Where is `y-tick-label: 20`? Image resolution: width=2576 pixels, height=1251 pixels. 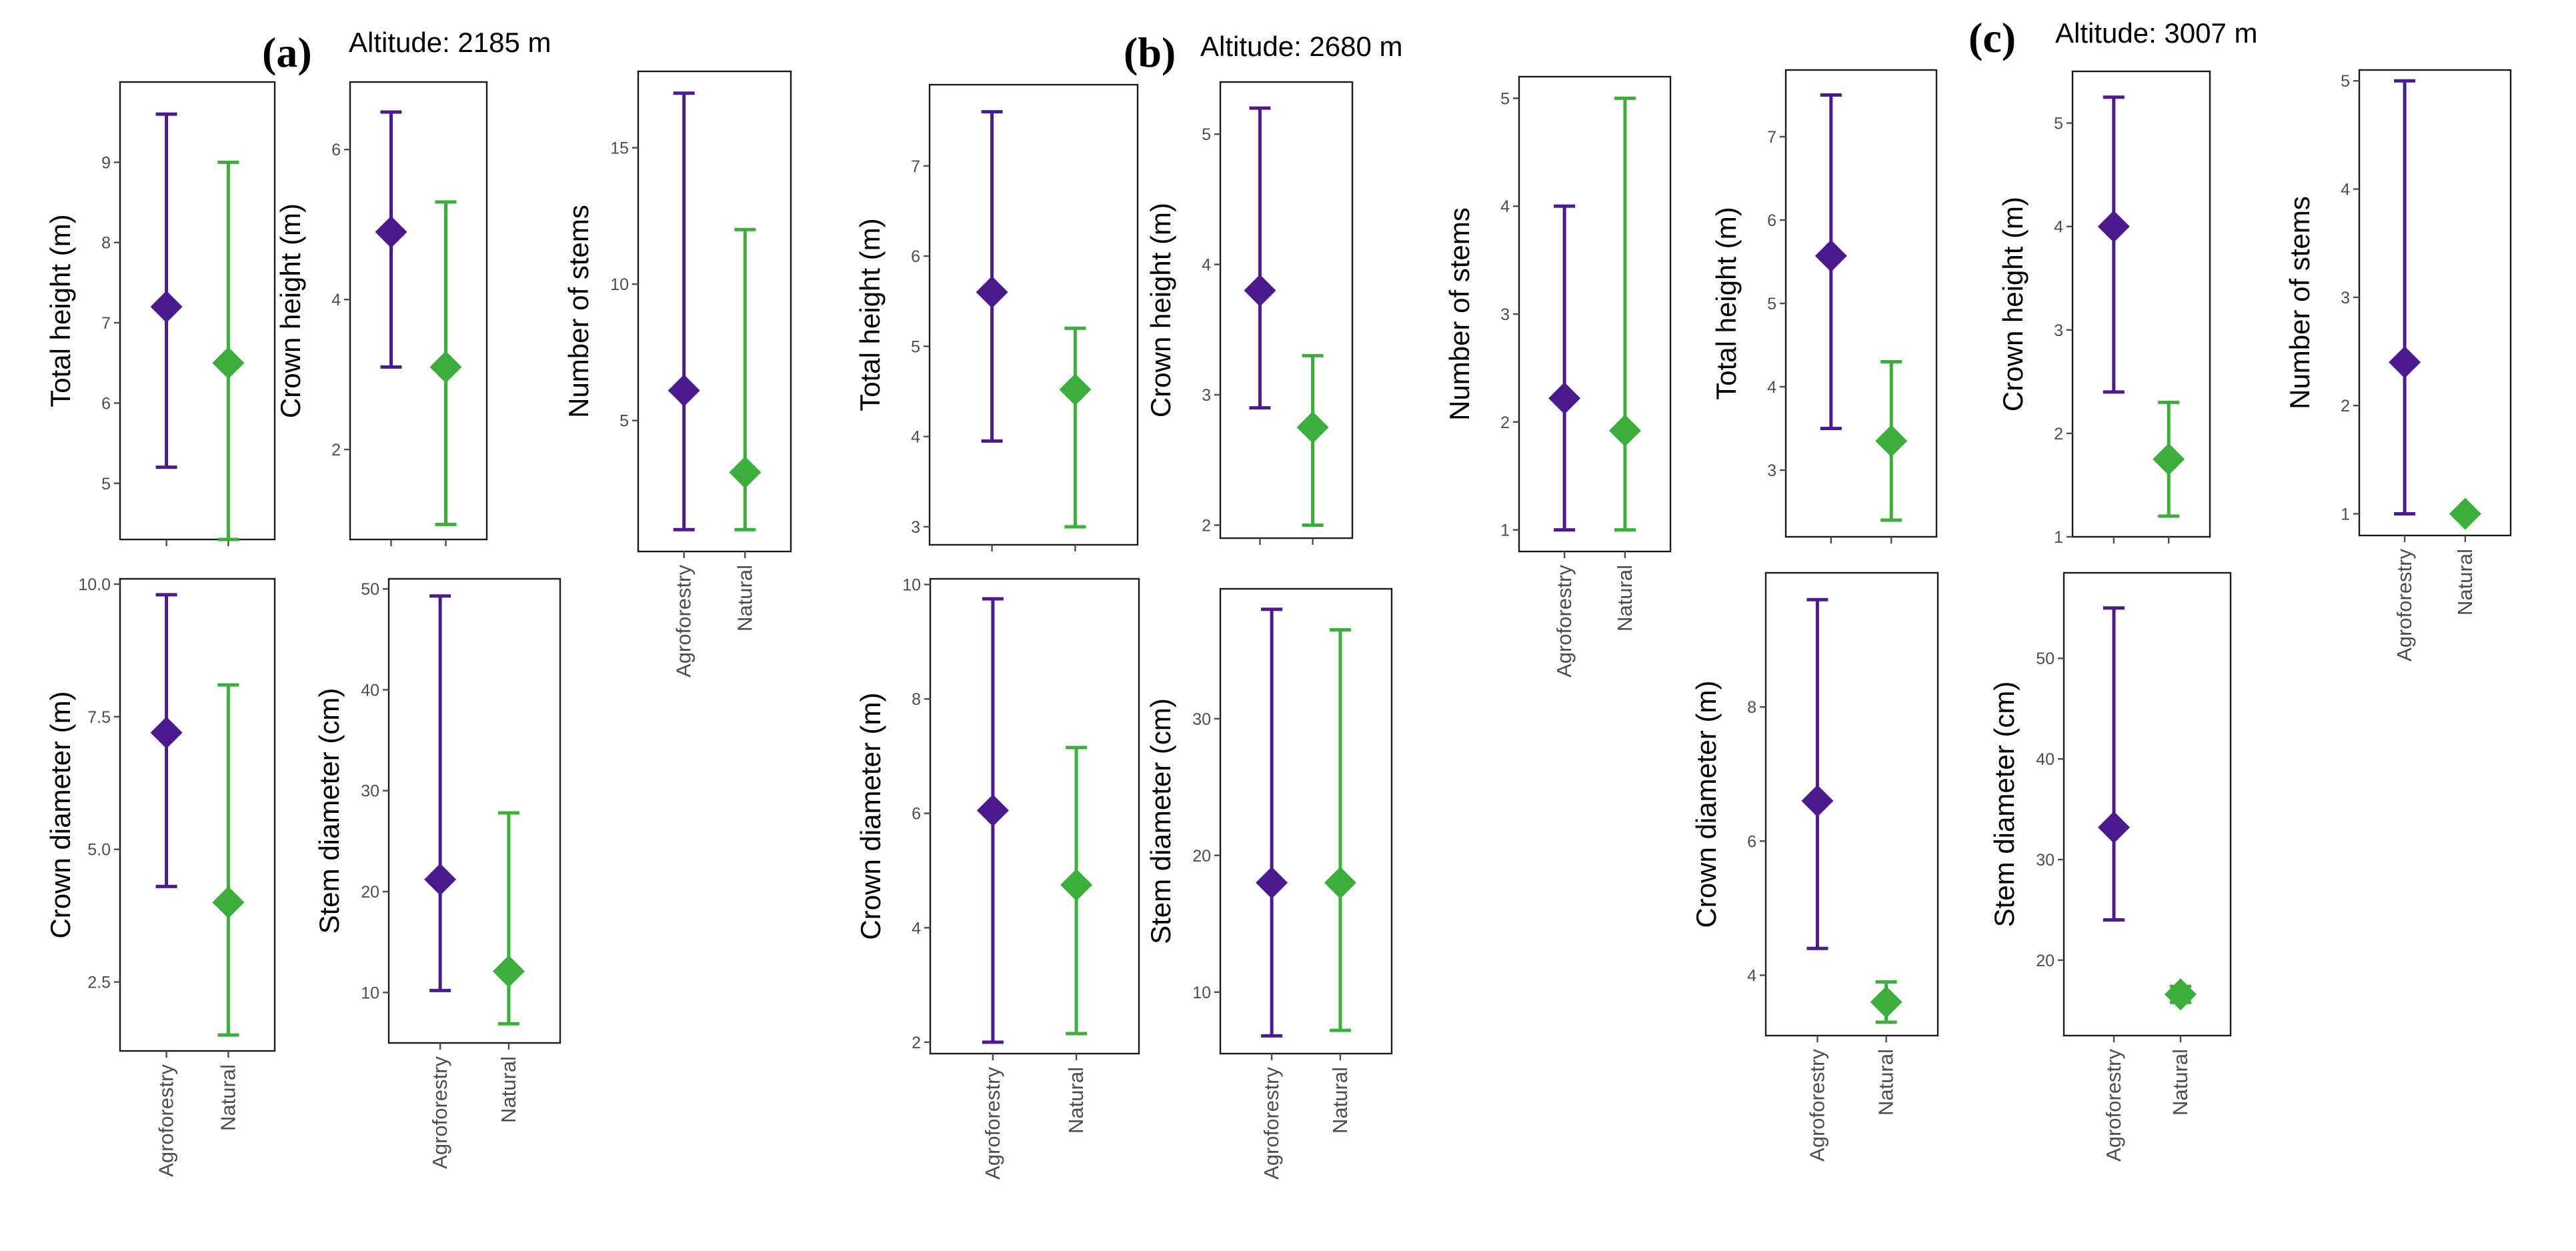
y-tick-label: 20 is located at coordinates (1201, 856).